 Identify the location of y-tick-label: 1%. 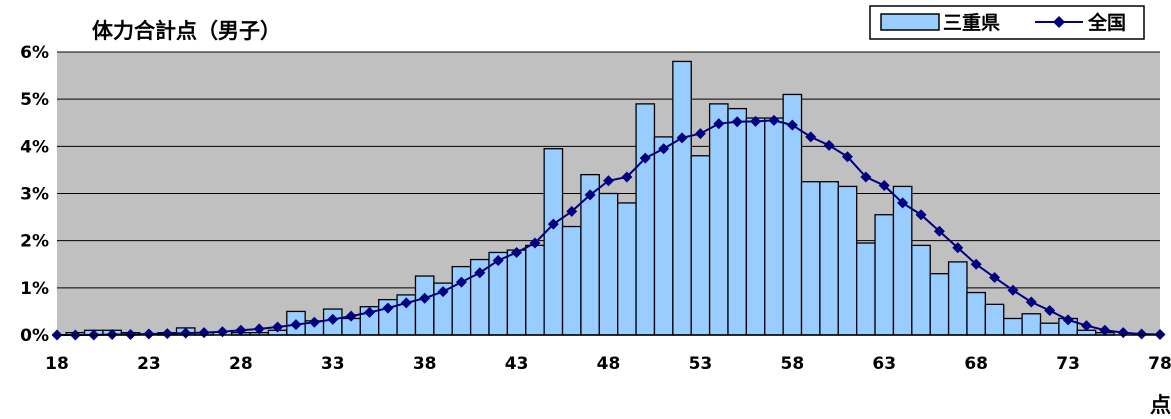
(34, 289).